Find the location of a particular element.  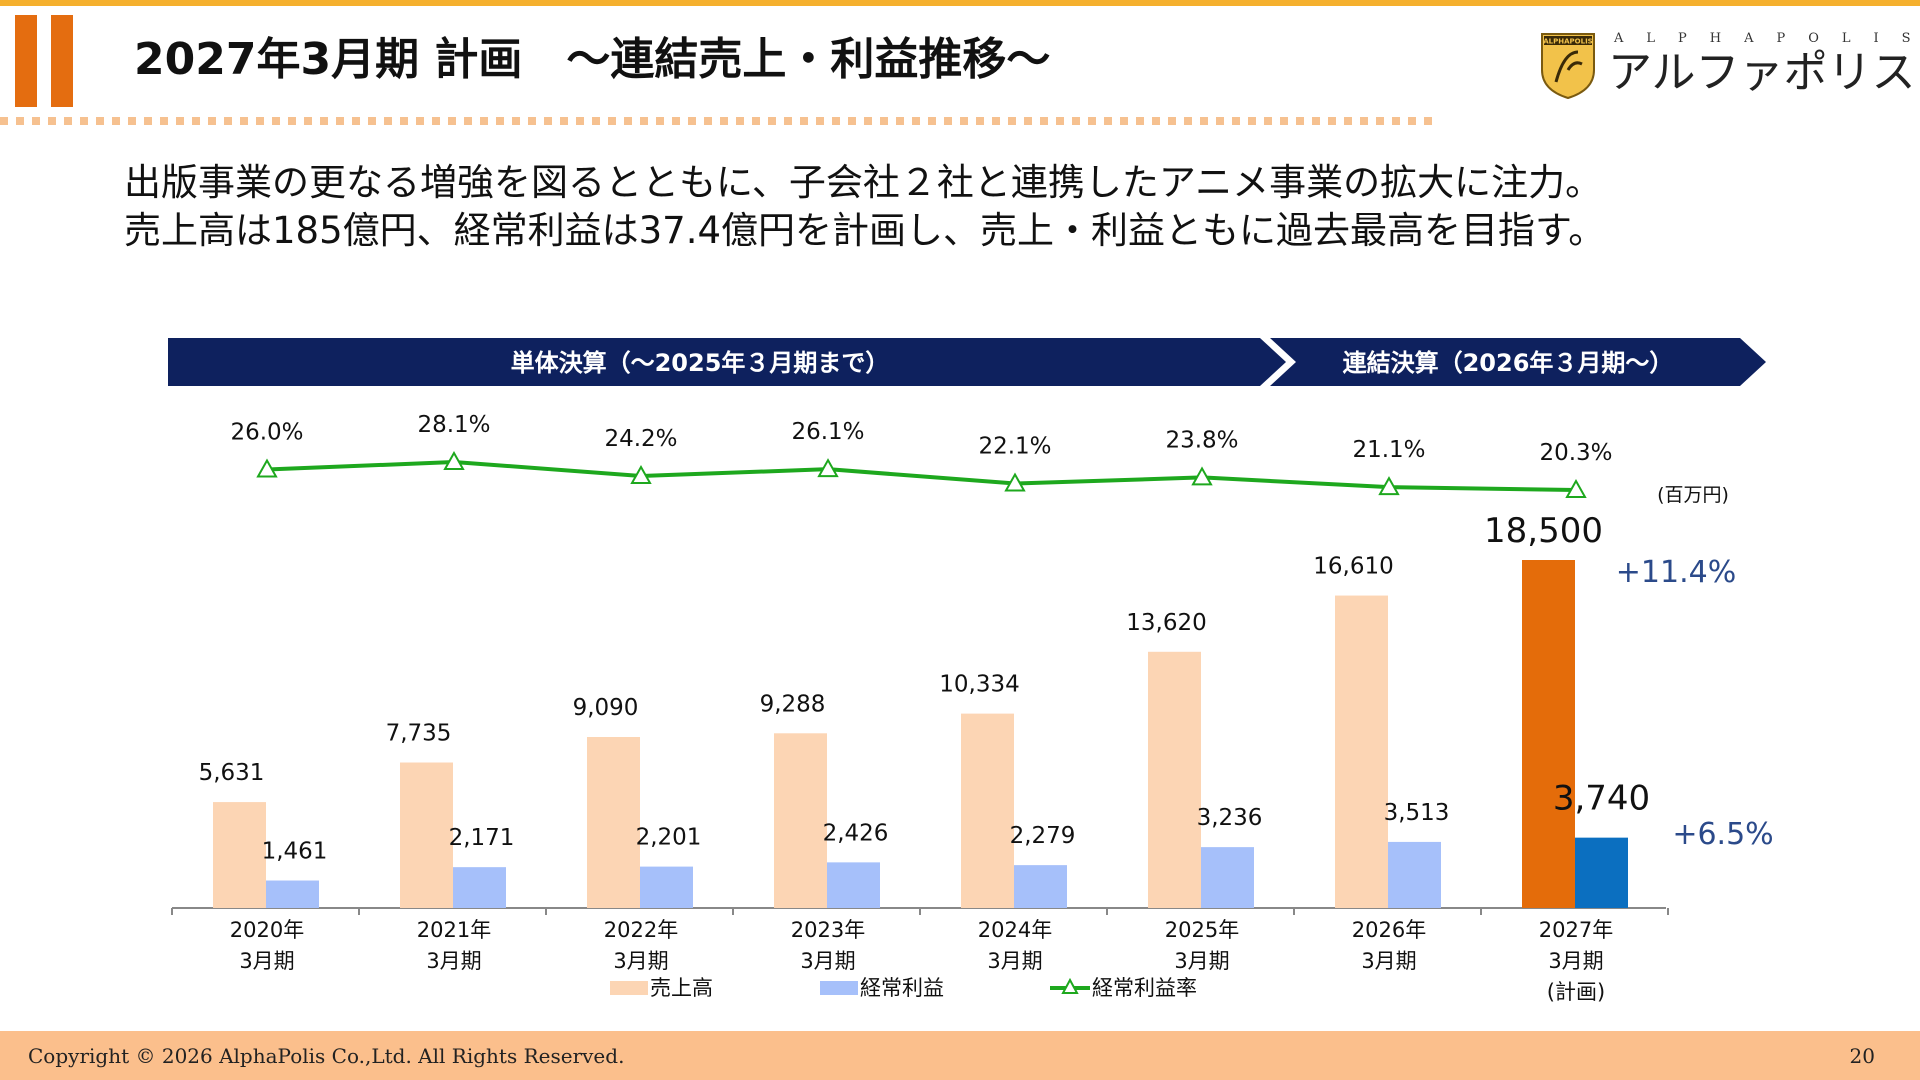

x-tick-label: (計画) is located at coordinates (1576, 992).